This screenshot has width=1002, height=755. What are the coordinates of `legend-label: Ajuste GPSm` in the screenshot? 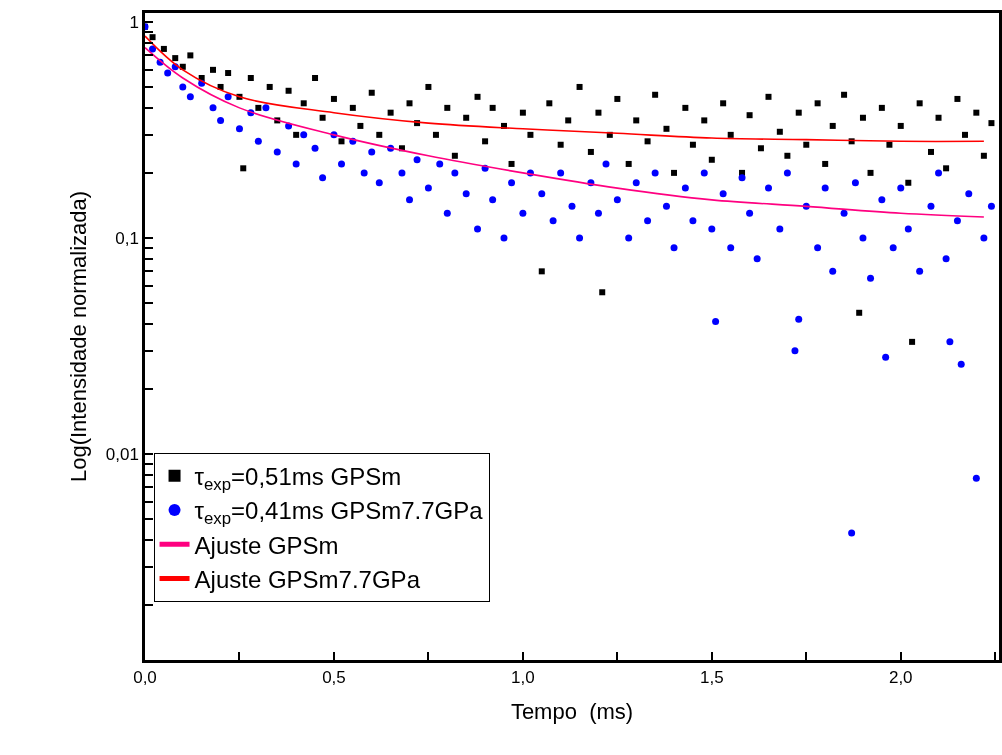 It's located at (266, 545).